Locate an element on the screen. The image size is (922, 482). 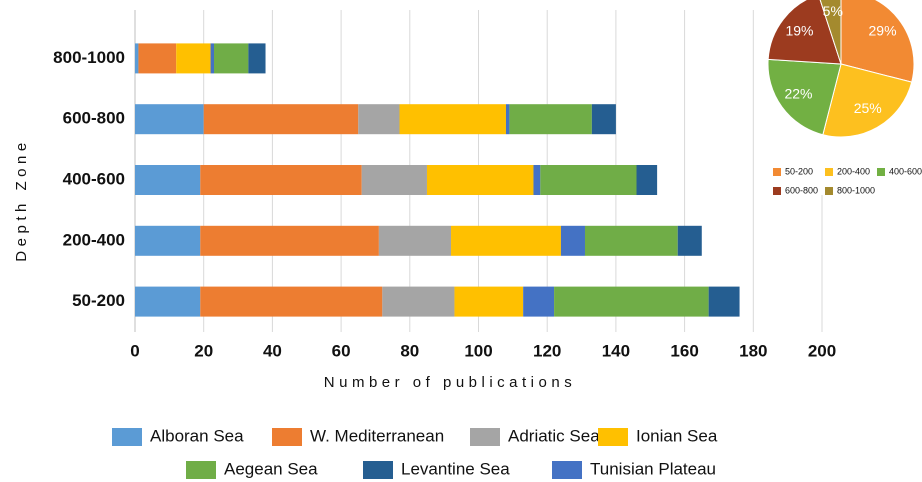
legend-label: Levantine Sea is located at coordinates (455, 468).